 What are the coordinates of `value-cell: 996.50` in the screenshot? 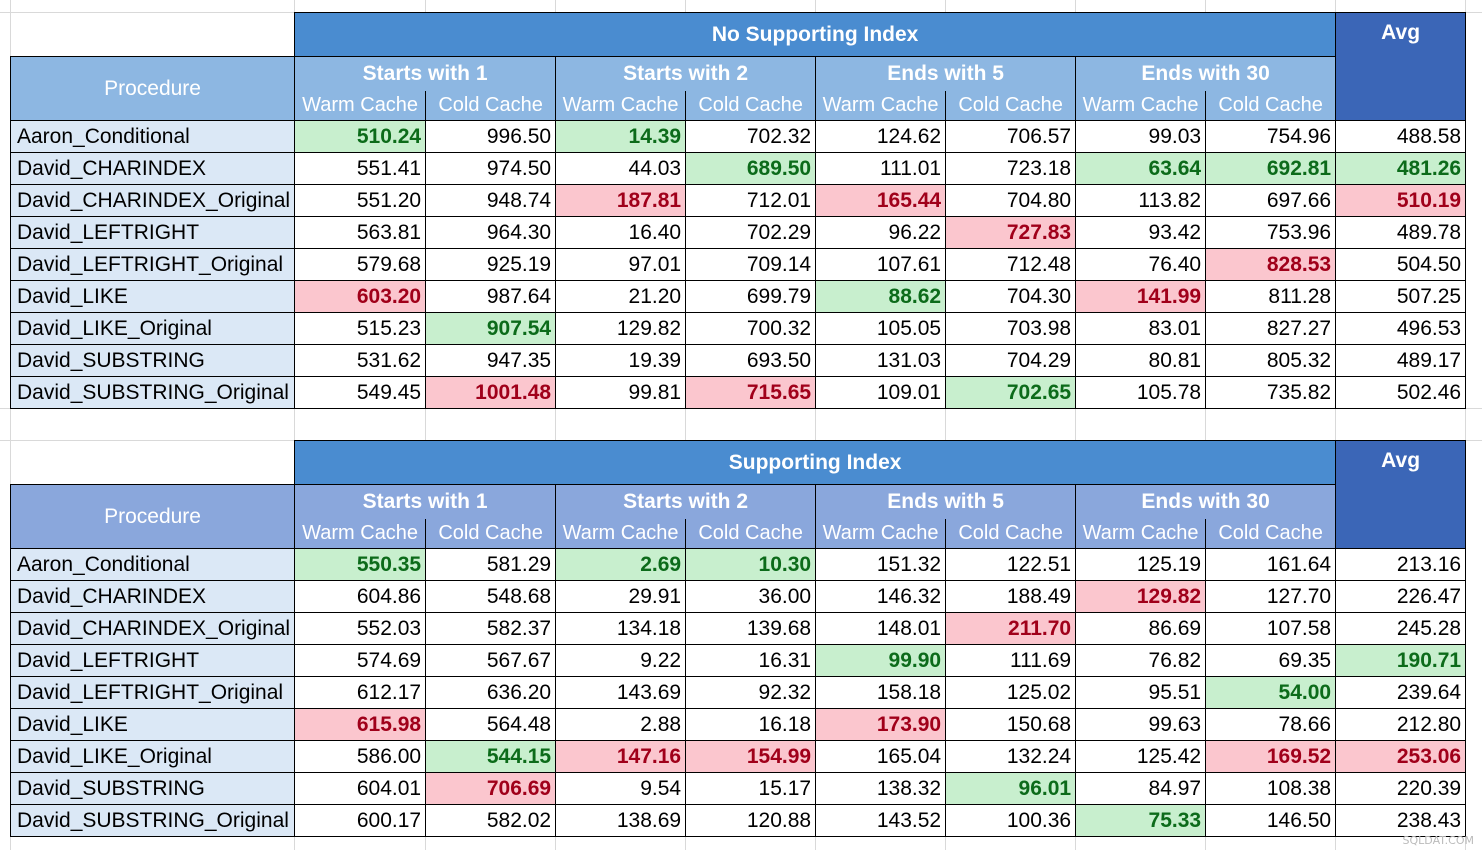 It's located at (491, 136).